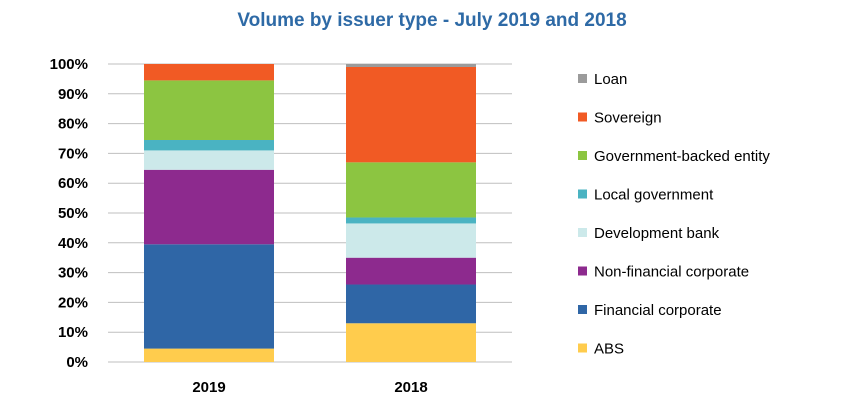 The height and width of the screenshot is (409, 868). What do you see at coordinates (609, 349) in the screenshot?
I see `legend-label: ABS` at bounding box center [609, 349].